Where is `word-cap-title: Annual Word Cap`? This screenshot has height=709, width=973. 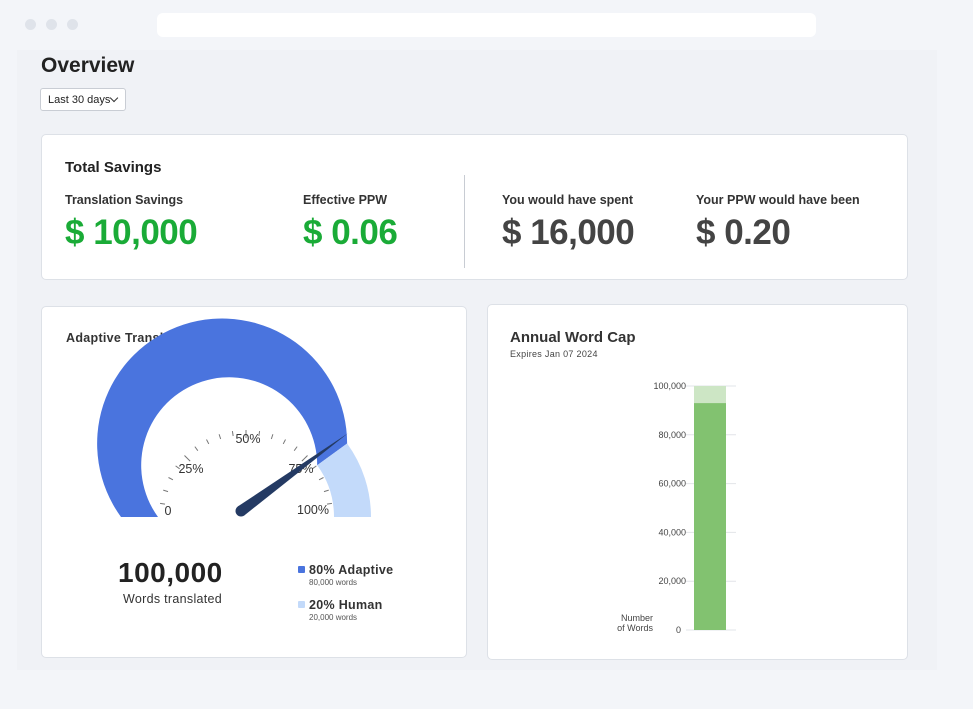 word-cap-title: Annual Word Cap is located at coordinates (573, 337).